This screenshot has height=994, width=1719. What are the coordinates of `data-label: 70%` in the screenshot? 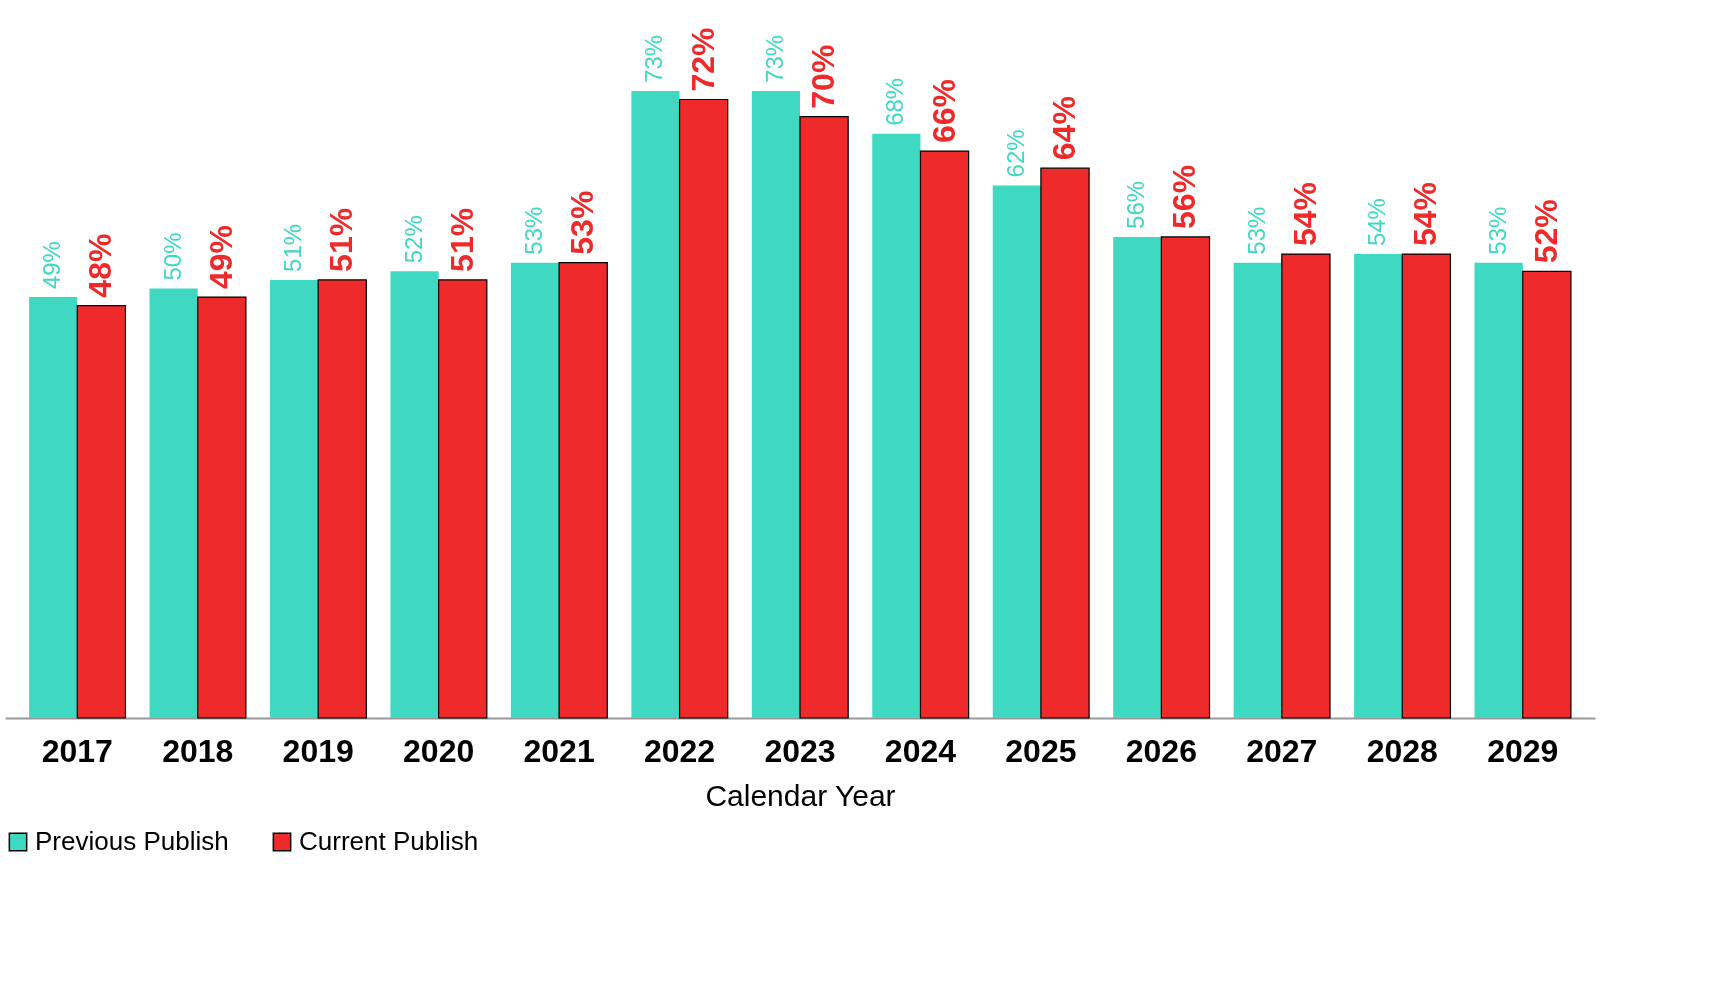 It's located at (823, 76).